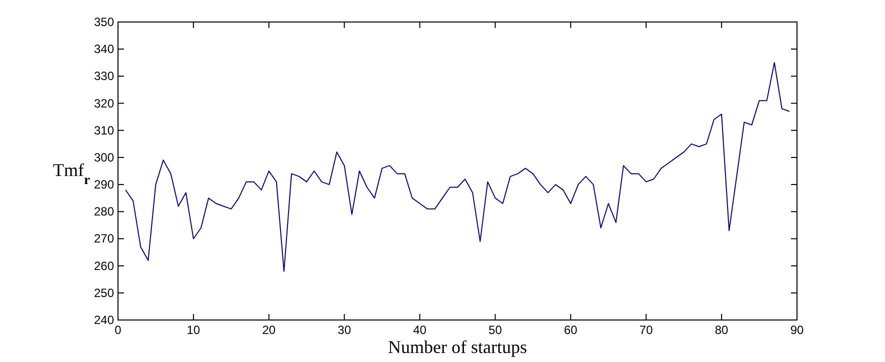 This screenshot has width=885, height=362. What do you see at coordinates (104, 130) in the screenshot?
I see `y-tick-label: 310` at bounding box center [104, 130].